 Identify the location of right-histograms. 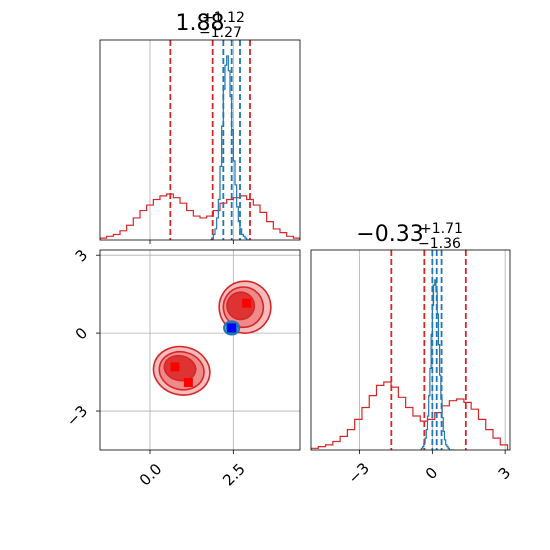
(410, 350).